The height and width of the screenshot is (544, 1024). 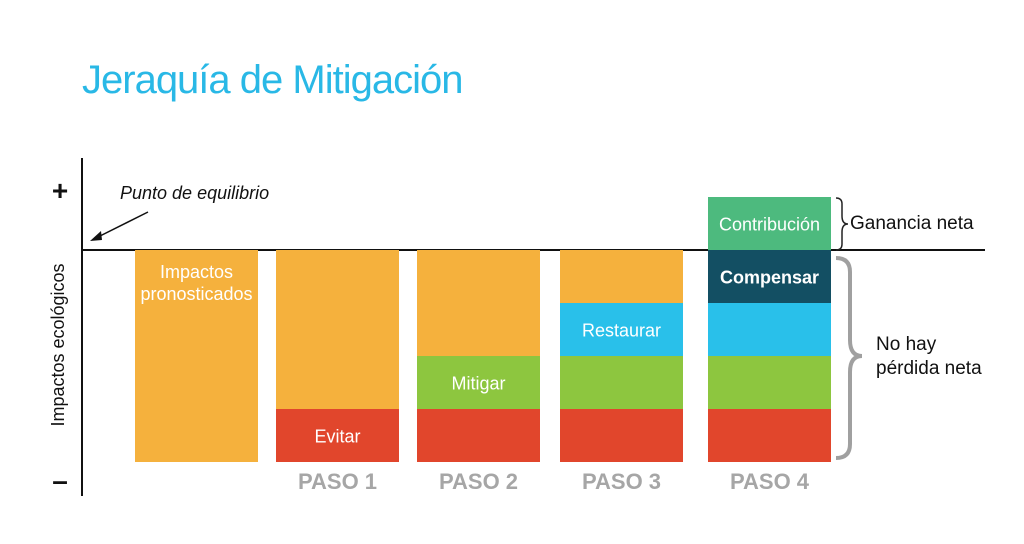 What do you see at coordinates (196, 283) in the screenshot?
I see `segment-label-impacts: Impactos pronosticados` at bounding box center [196, 283].